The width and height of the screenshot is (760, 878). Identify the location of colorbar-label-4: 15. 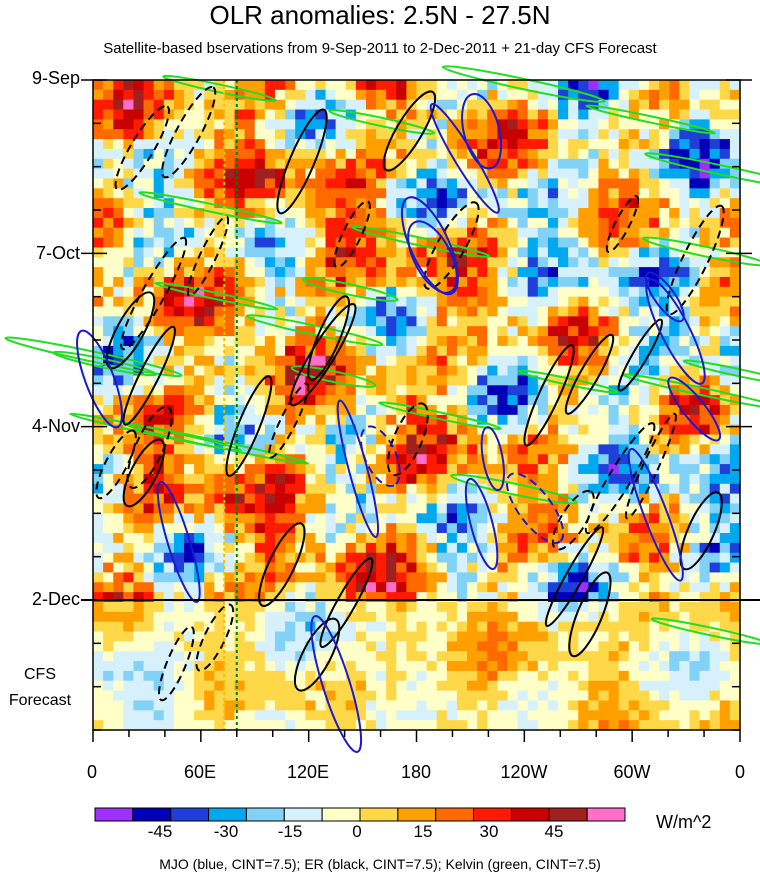
(423, 831).